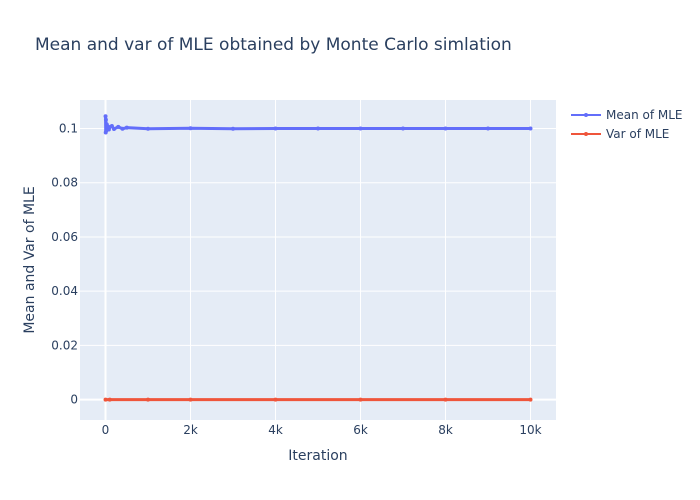 The image size is (700, 500). I want to click on legend-item-1: Var of MLE, so click(620, 134).